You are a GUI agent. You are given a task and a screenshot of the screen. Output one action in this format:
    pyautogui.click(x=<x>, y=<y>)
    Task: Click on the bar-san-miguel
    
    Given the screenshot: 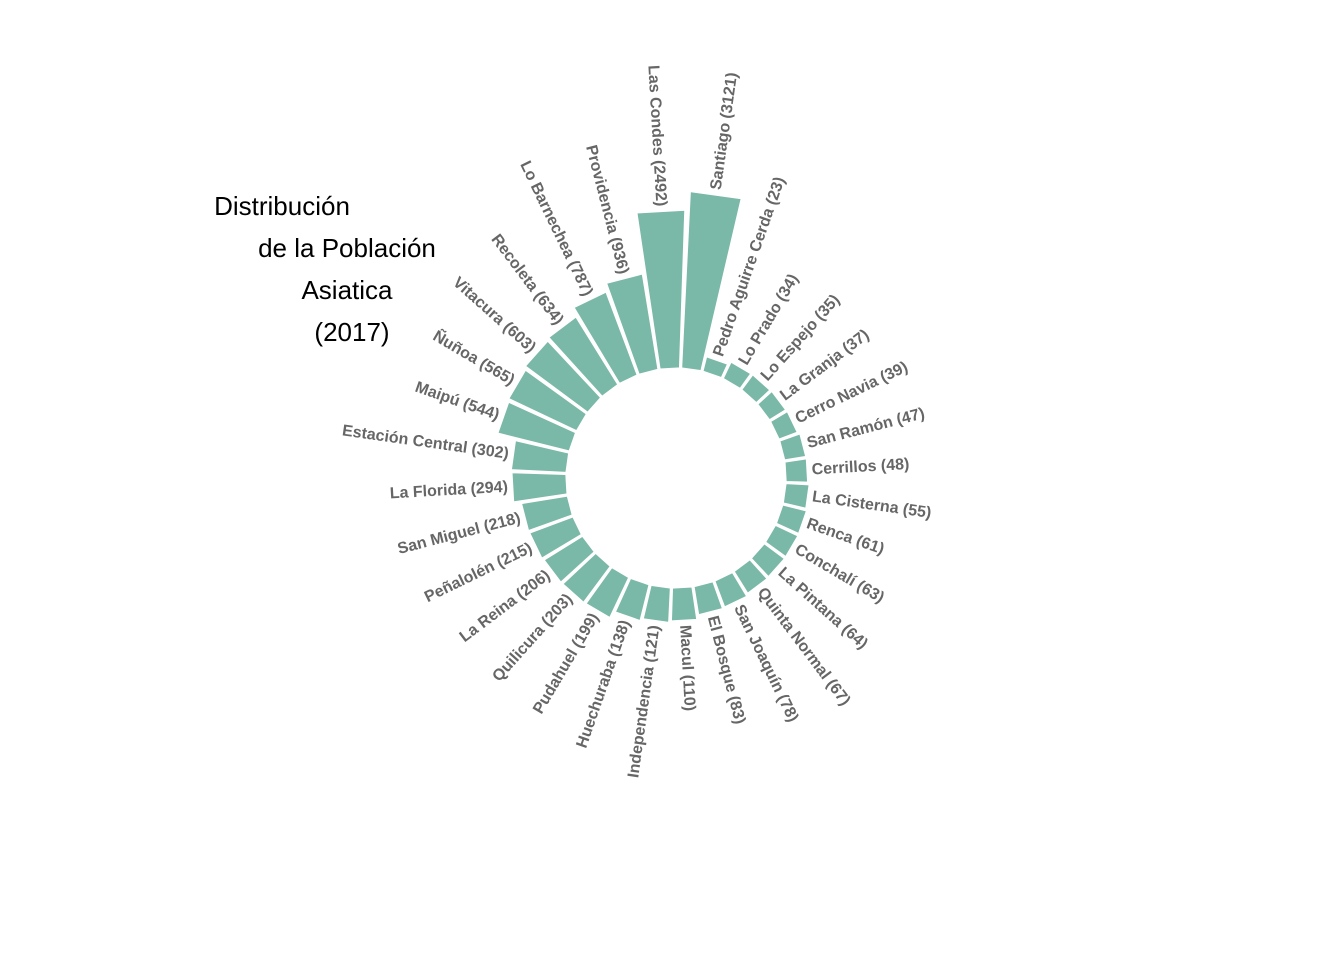 What is the action you would take?
    pyautogui.click(x=547, y=513)
    